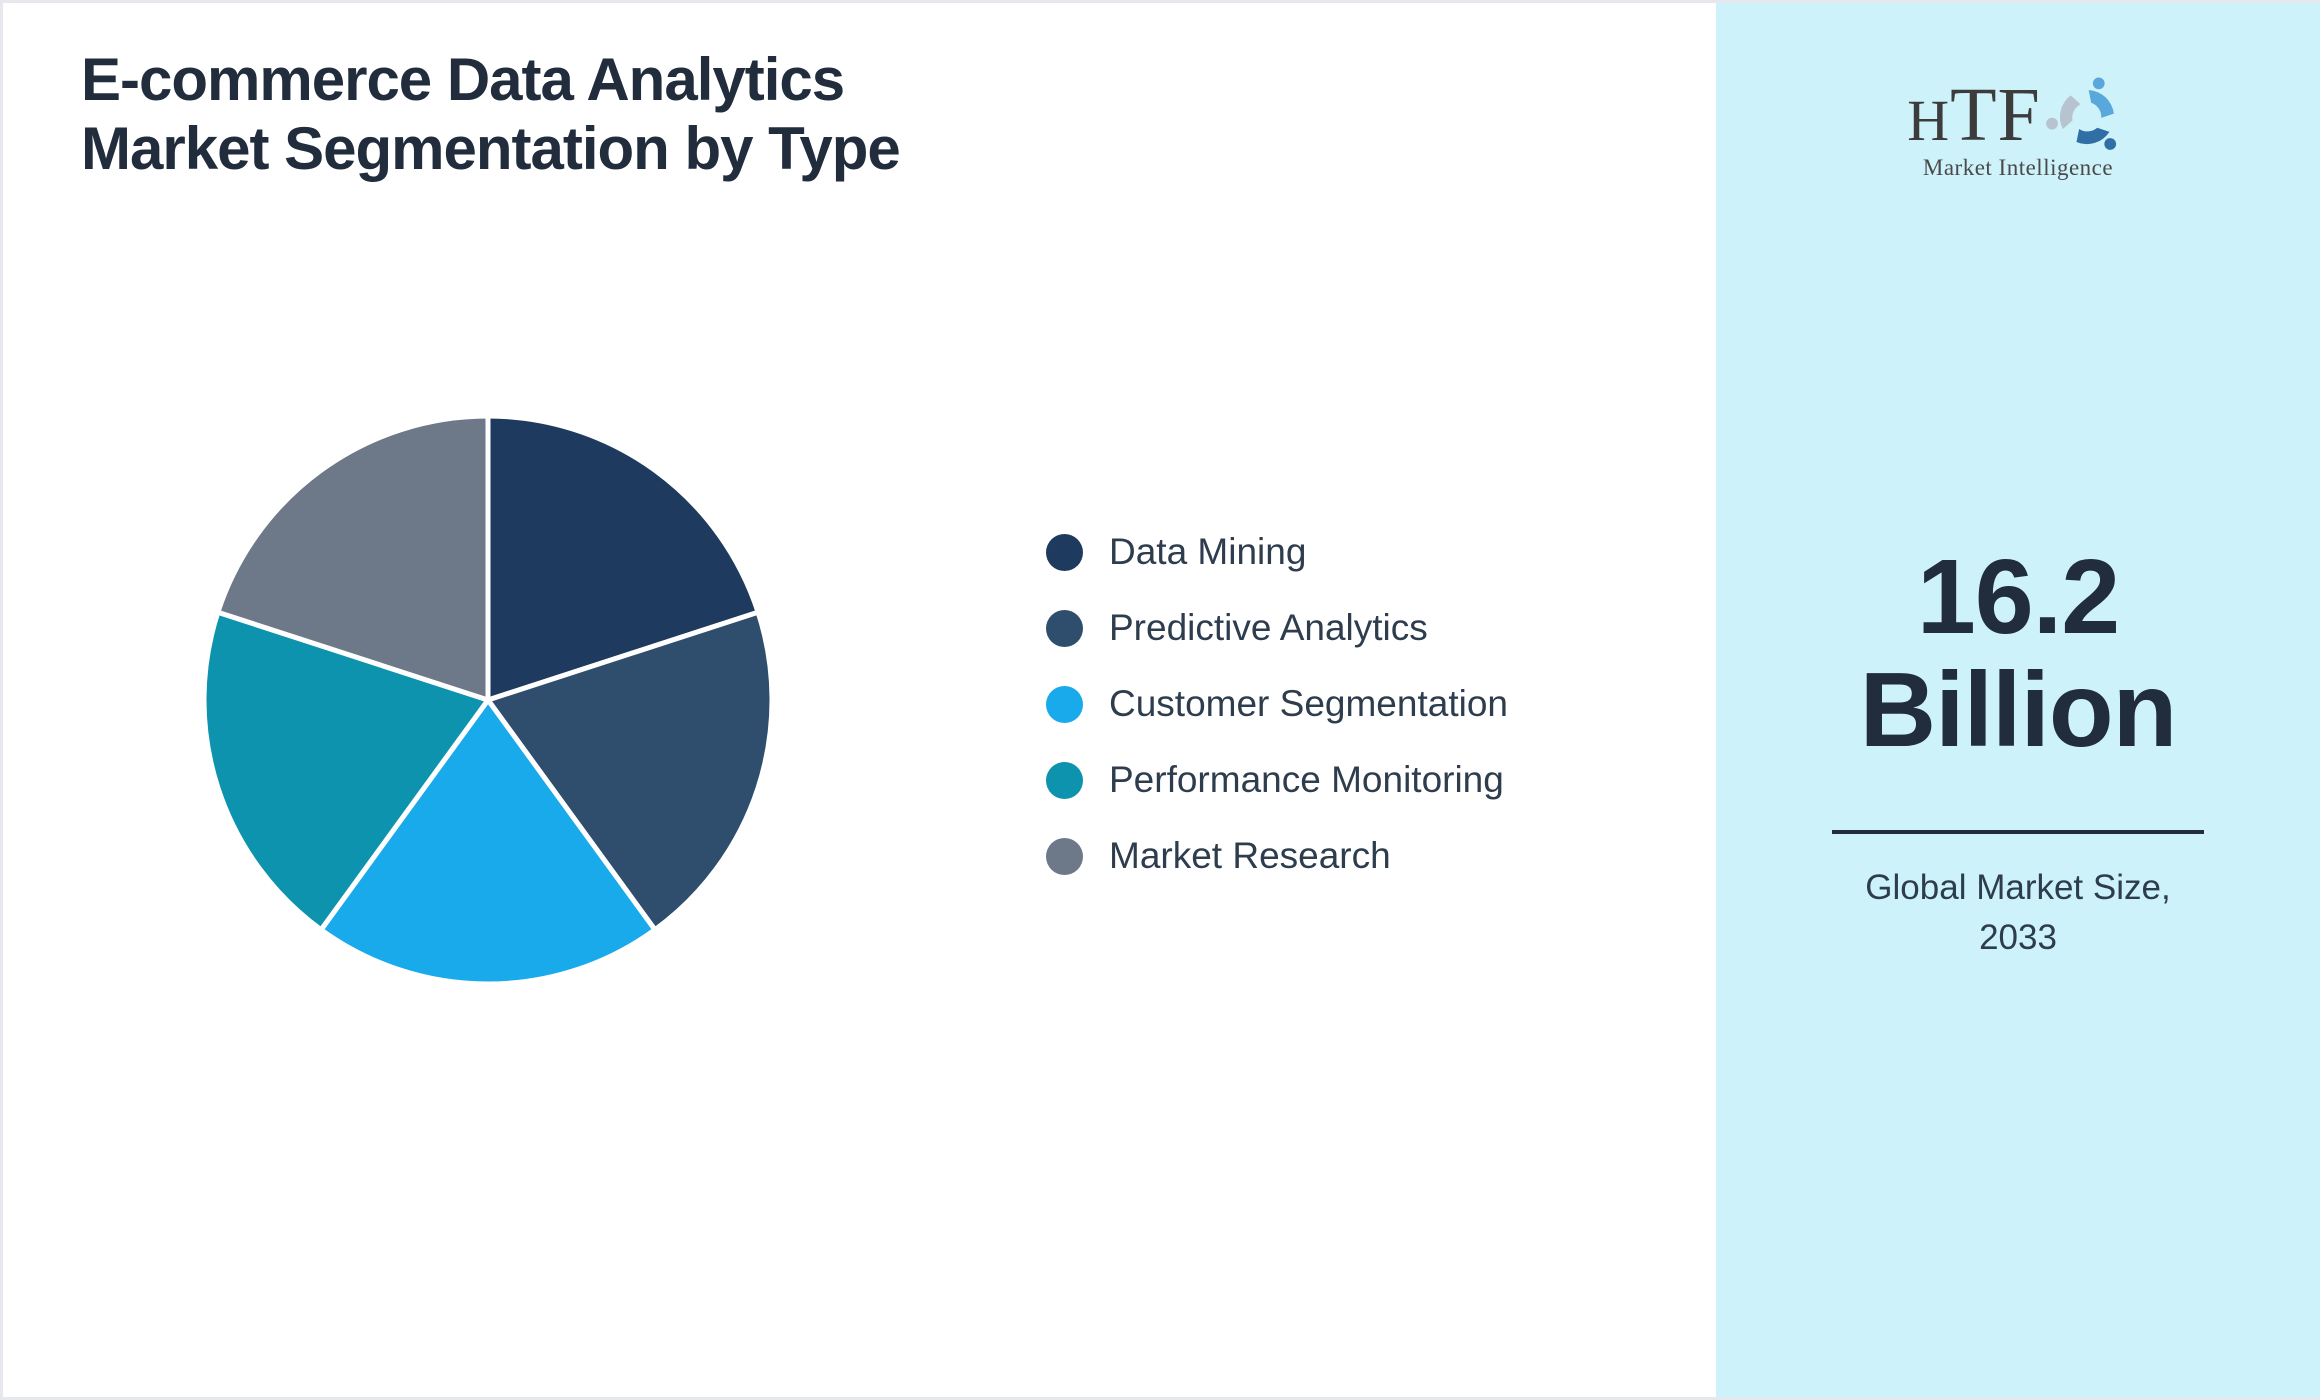 The width and height of the screenshot is (2320, 1400). I want to click on market-size-caption: Global Market Size, 2033, so click(2018, 913).